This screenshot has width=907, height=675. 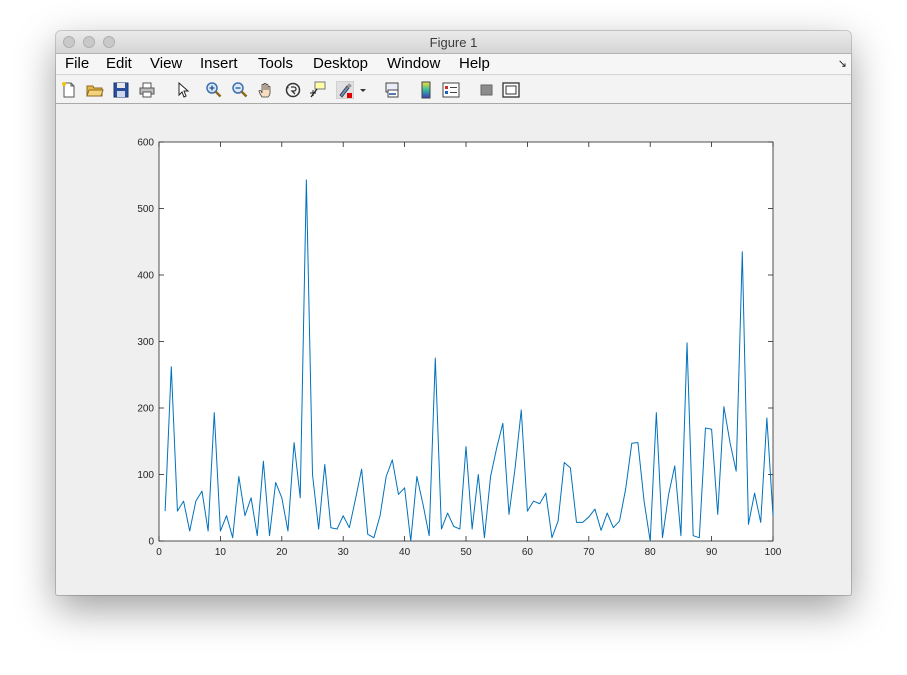 What do you see at coordinates (240, 90) in the screenshot?
I see `zoom-out-icon` at bounding box center [240, 90].